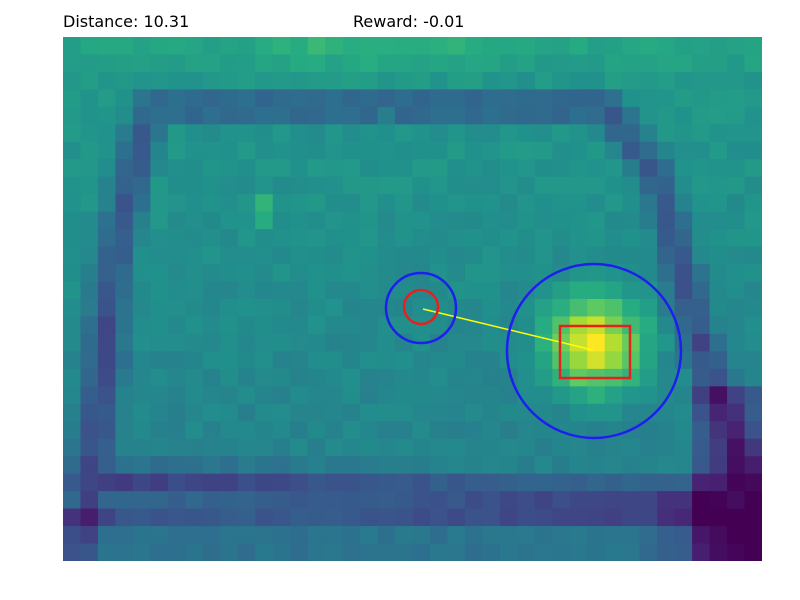 This screenshot has width=800, height=600. Describe the element at coordinates (409, 21) in the screenshot. I see `reward-readout: Reward: -0.01` at that location.